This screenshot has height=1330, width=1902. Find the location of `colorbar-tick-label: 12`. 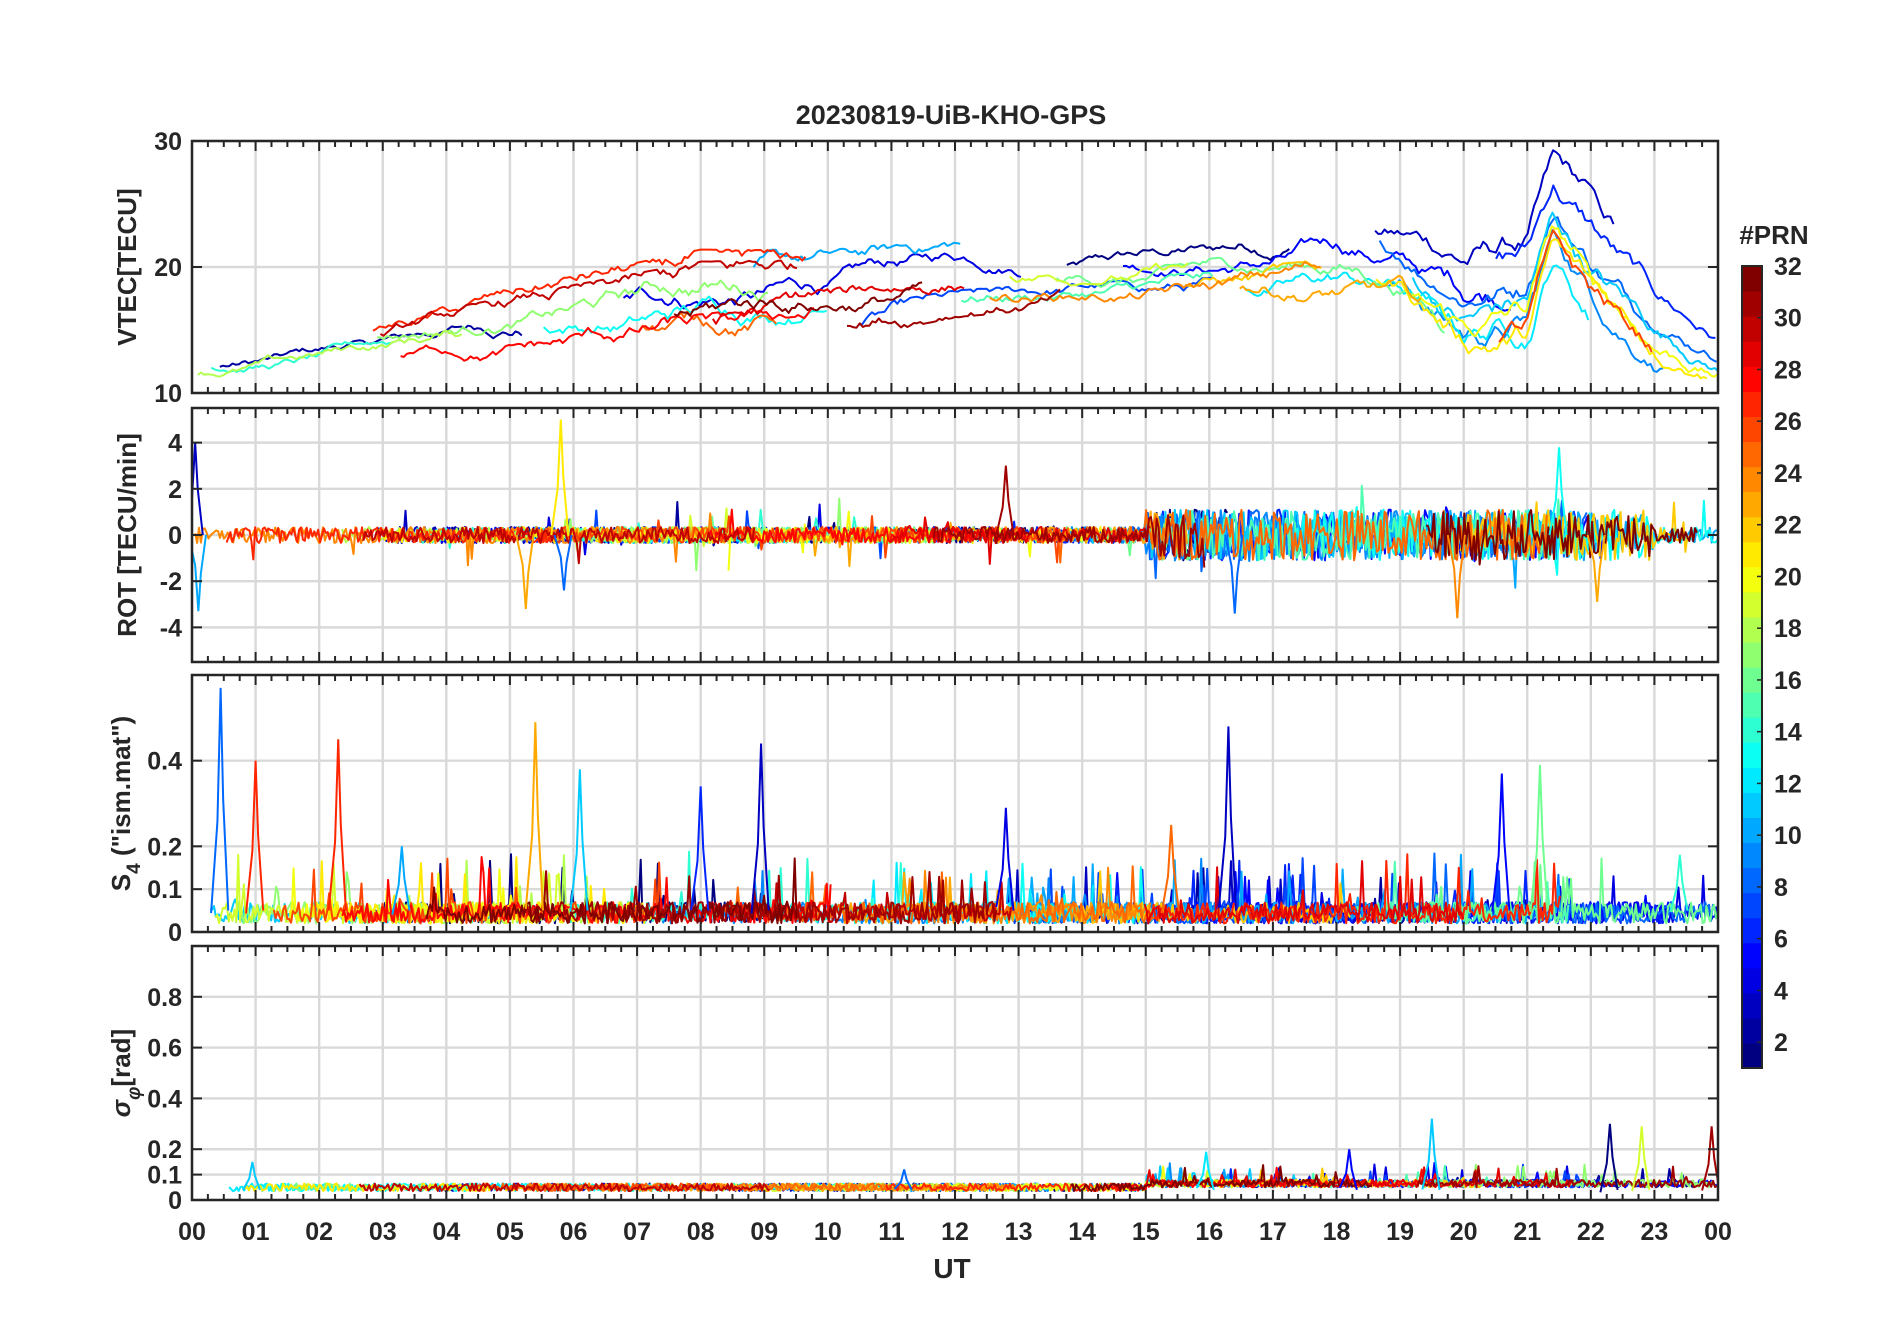

colorbar-tick-label: 12 is located at coordinates (1788, 784).